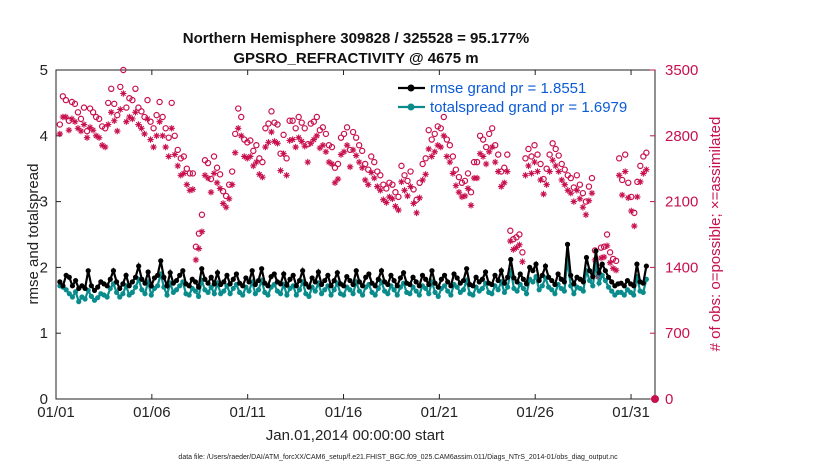 This screenshot has height=470, width=830. Describe the element at coordinates (681, 202) in the screenshot. I see `y2-tick-label: 2100` at that location.